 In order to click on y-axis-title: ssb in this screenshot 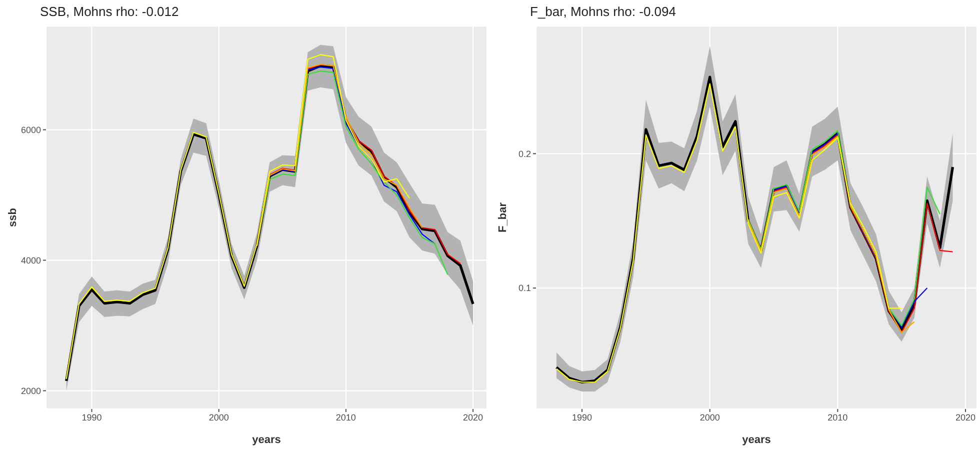, I will do `click(12, 217)`.